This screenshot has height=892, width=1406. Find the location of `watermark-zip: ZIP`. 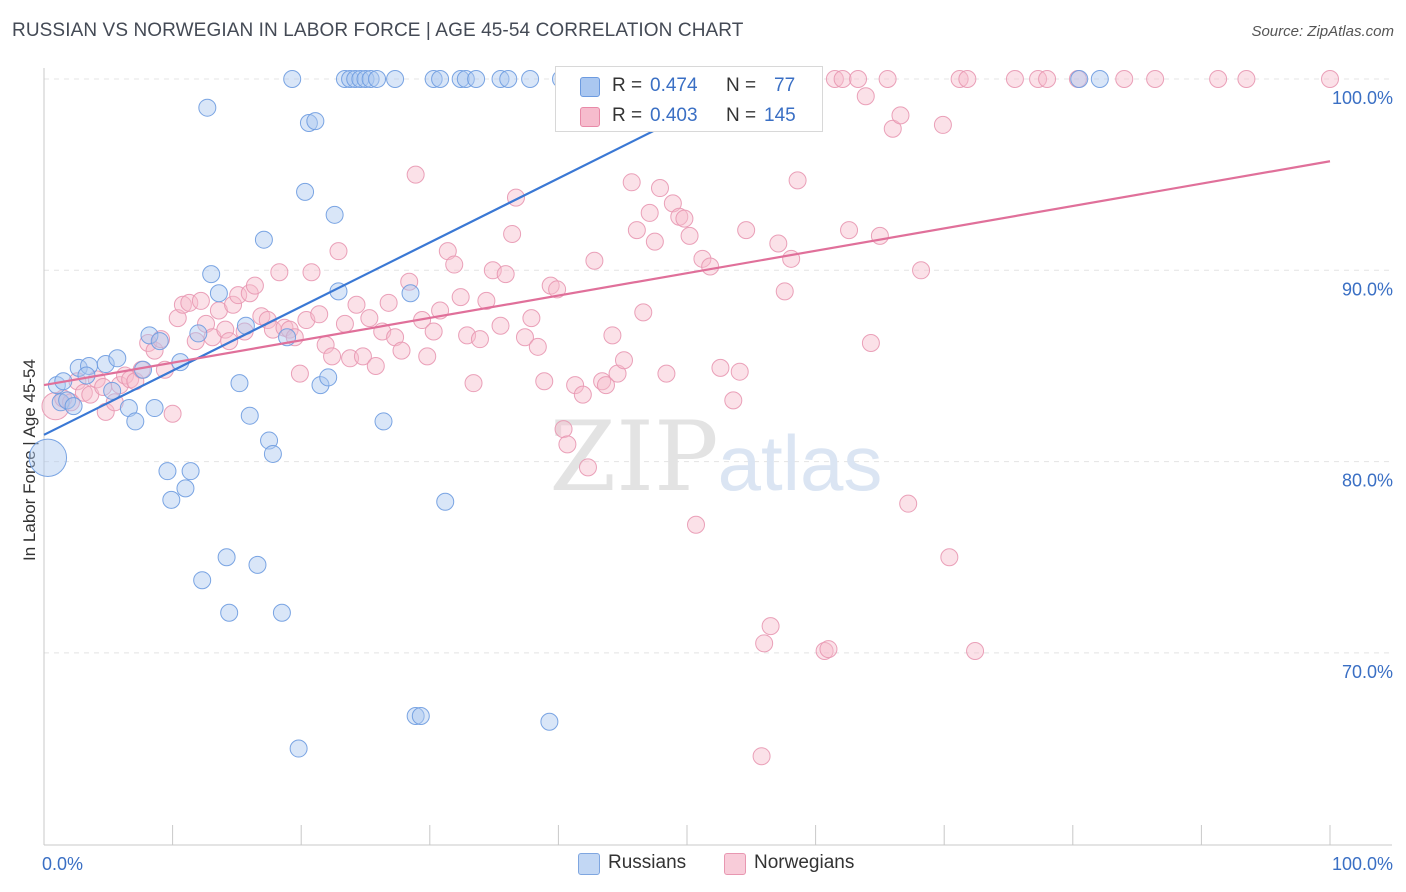

watermark-zip: ZIP is located at coordinates (633, 457).